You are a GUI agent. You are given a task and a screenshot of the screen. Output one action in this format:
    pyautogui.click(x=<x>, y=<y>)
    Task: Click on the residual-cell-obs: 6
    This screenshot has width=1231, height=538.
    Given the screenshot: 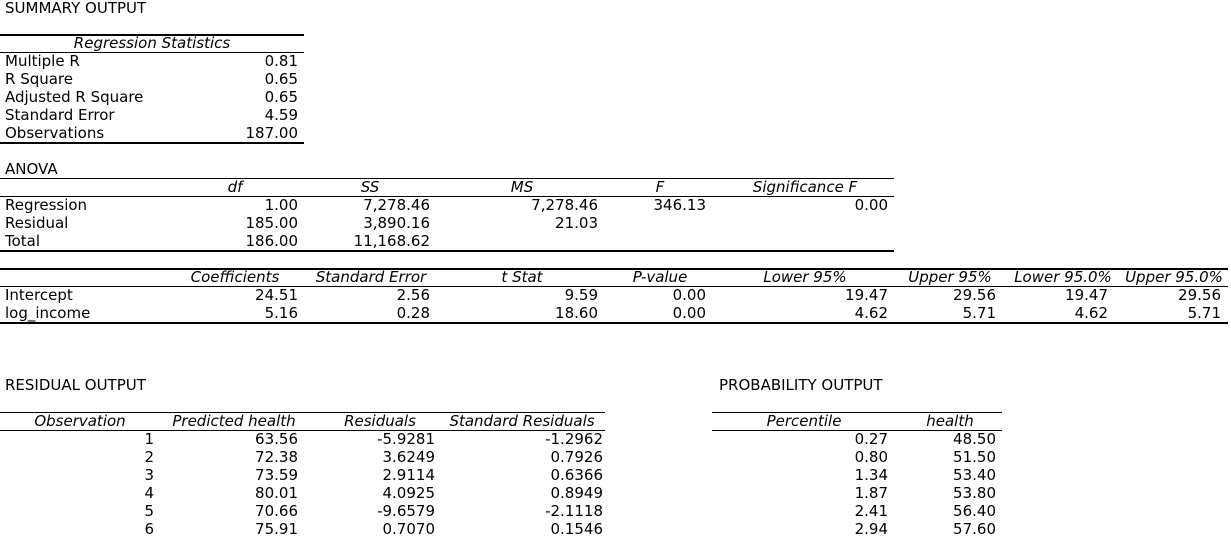 What is the action you would take?
    pyautogui.click(x=149, y=529)
    